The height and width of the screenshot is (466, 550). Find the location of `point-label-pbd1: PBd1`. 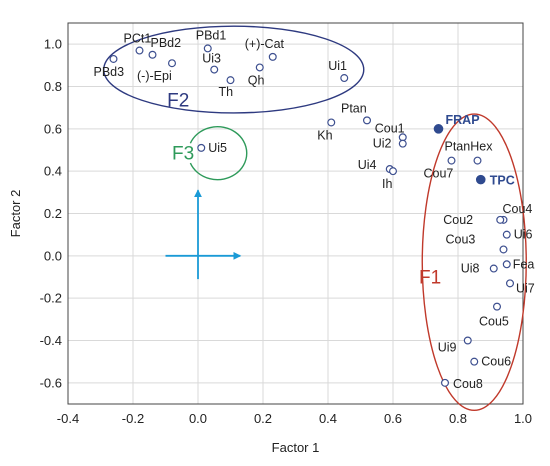

point-label-pbd1: PBd1 is located at coordinates (211, 35).